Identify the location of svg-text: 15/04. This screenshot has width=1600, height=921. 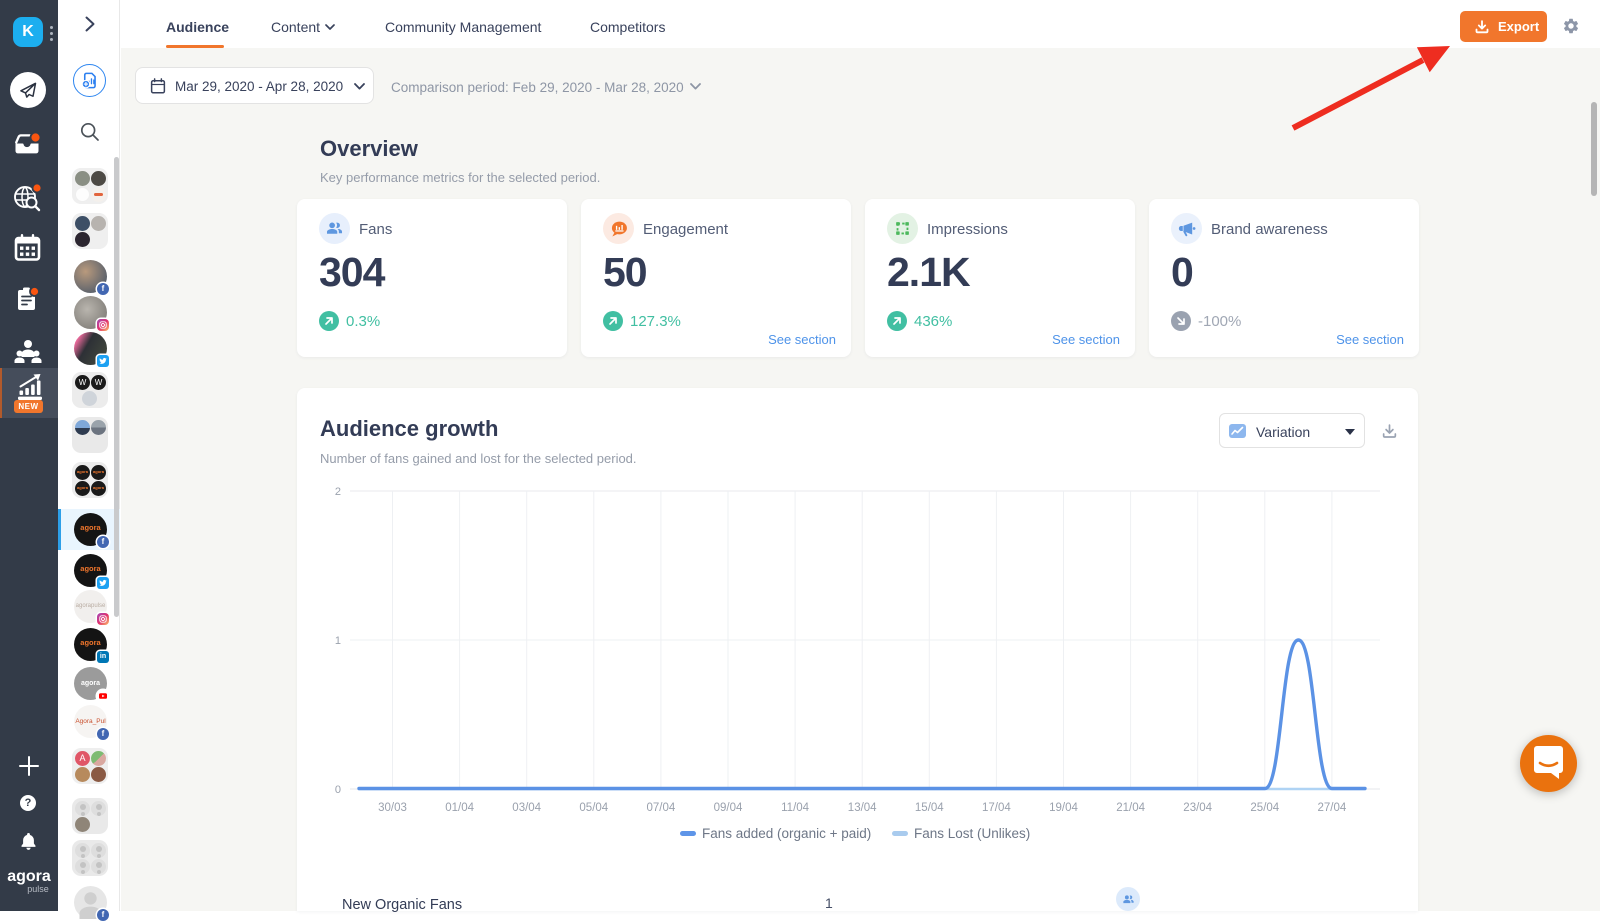
(929, 808).